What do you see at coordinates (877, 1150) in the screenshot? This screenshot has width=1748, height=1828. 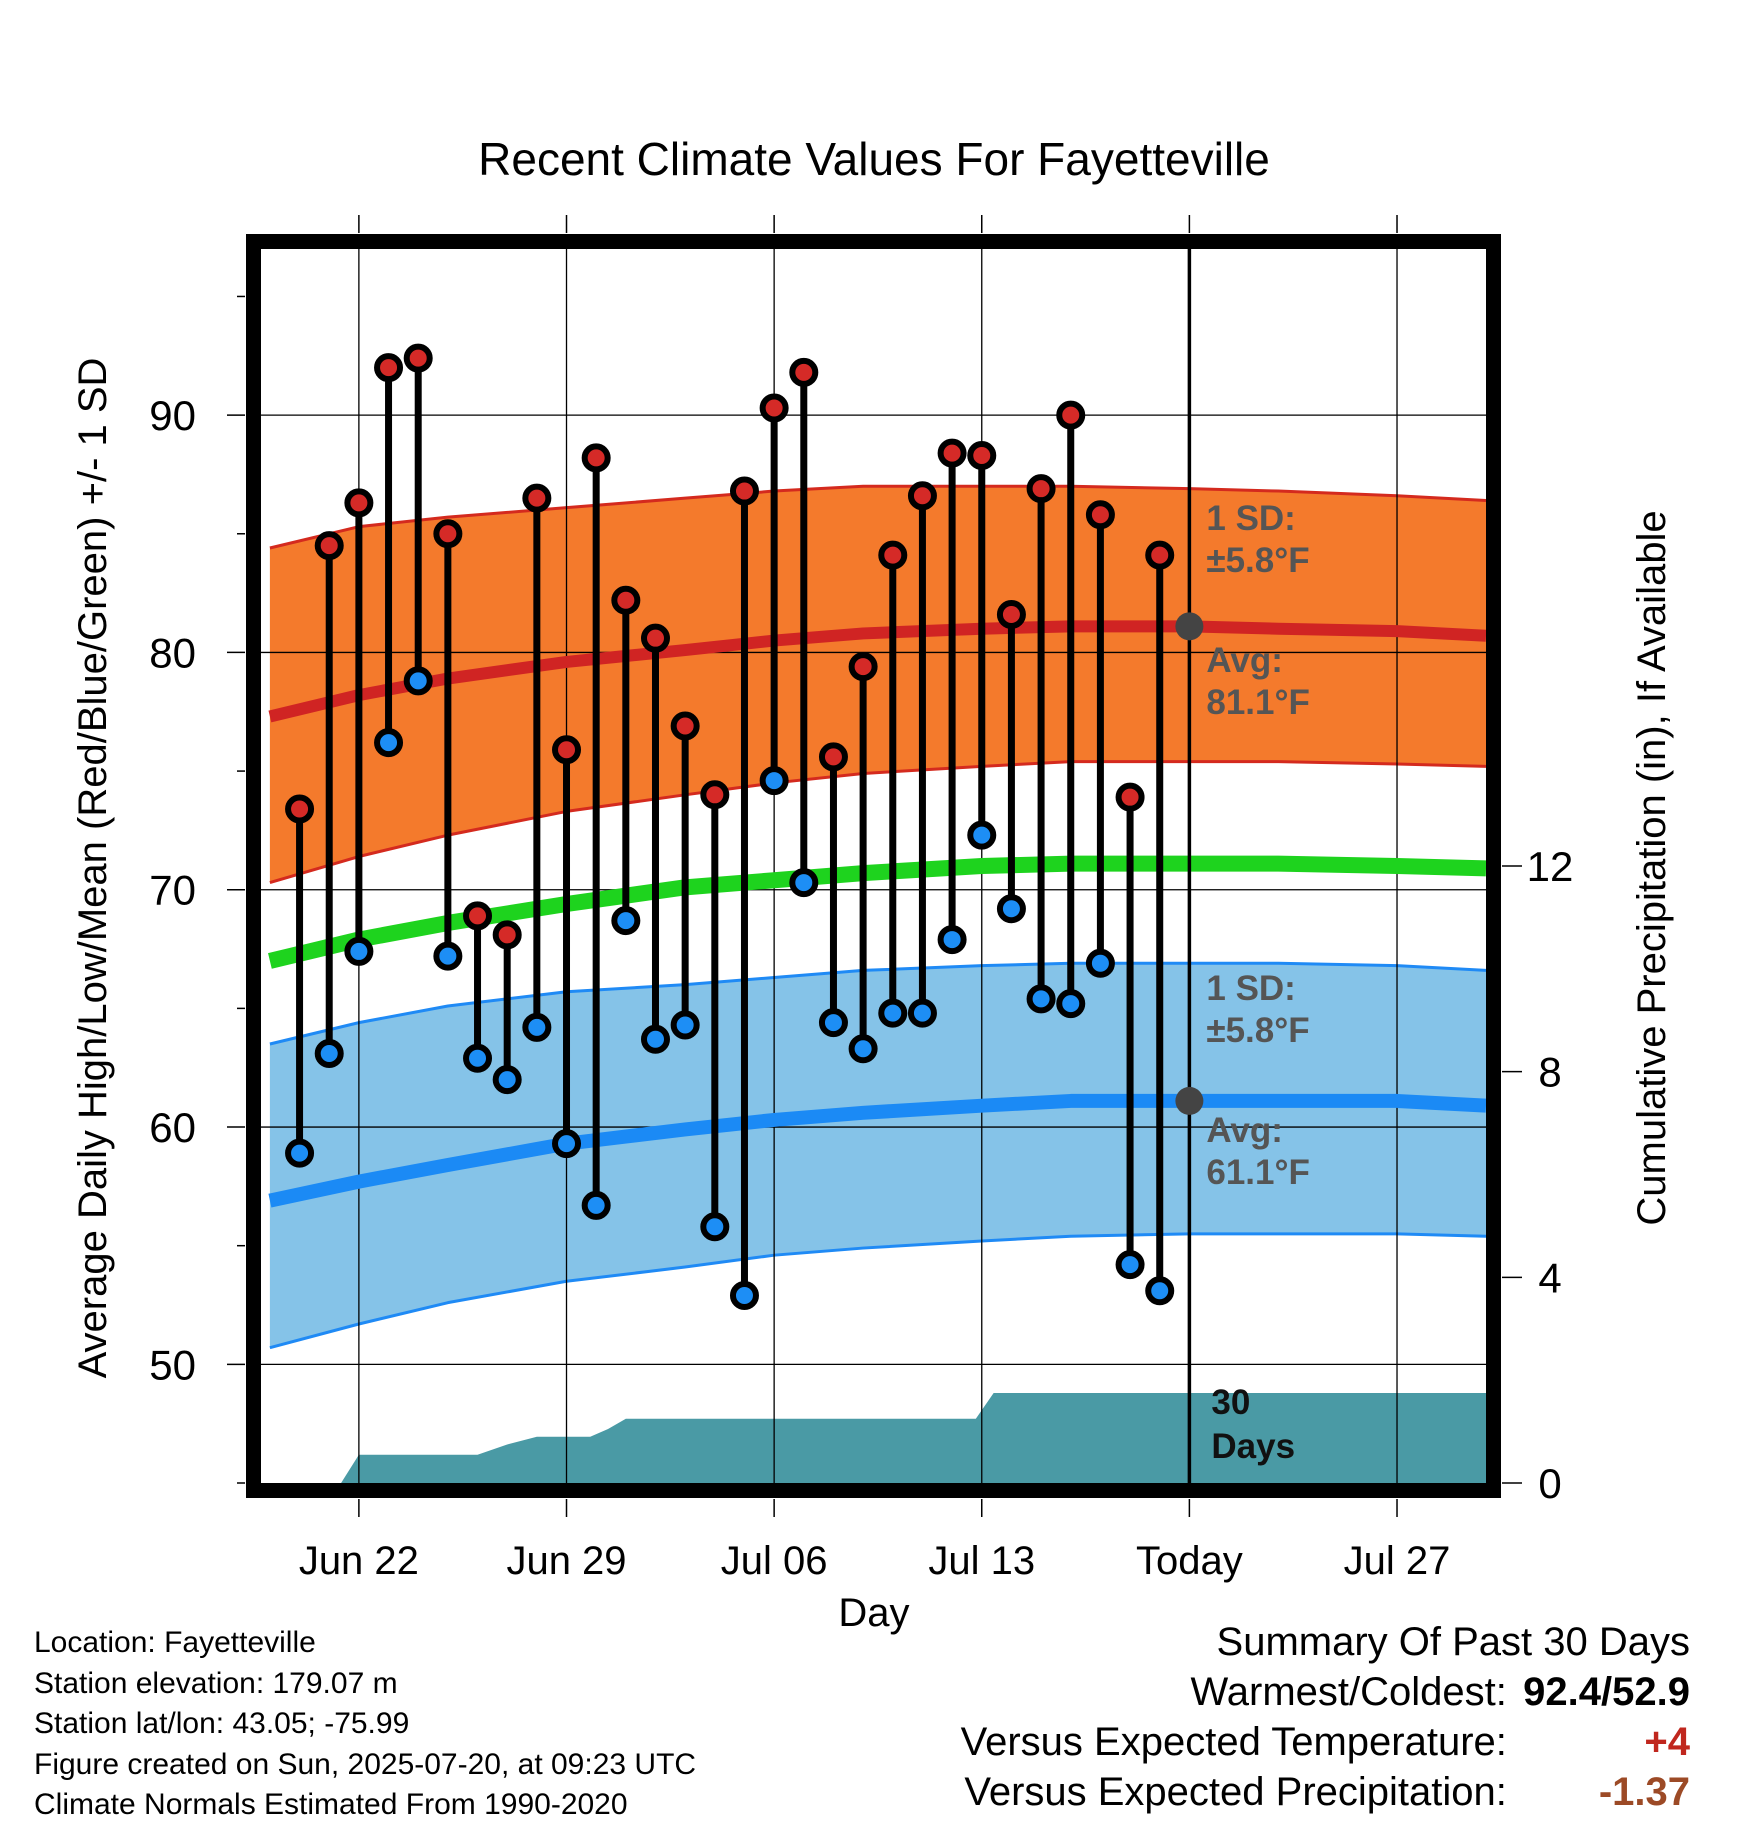 I see `low-mean-line` at bounding box center [877, 1150].